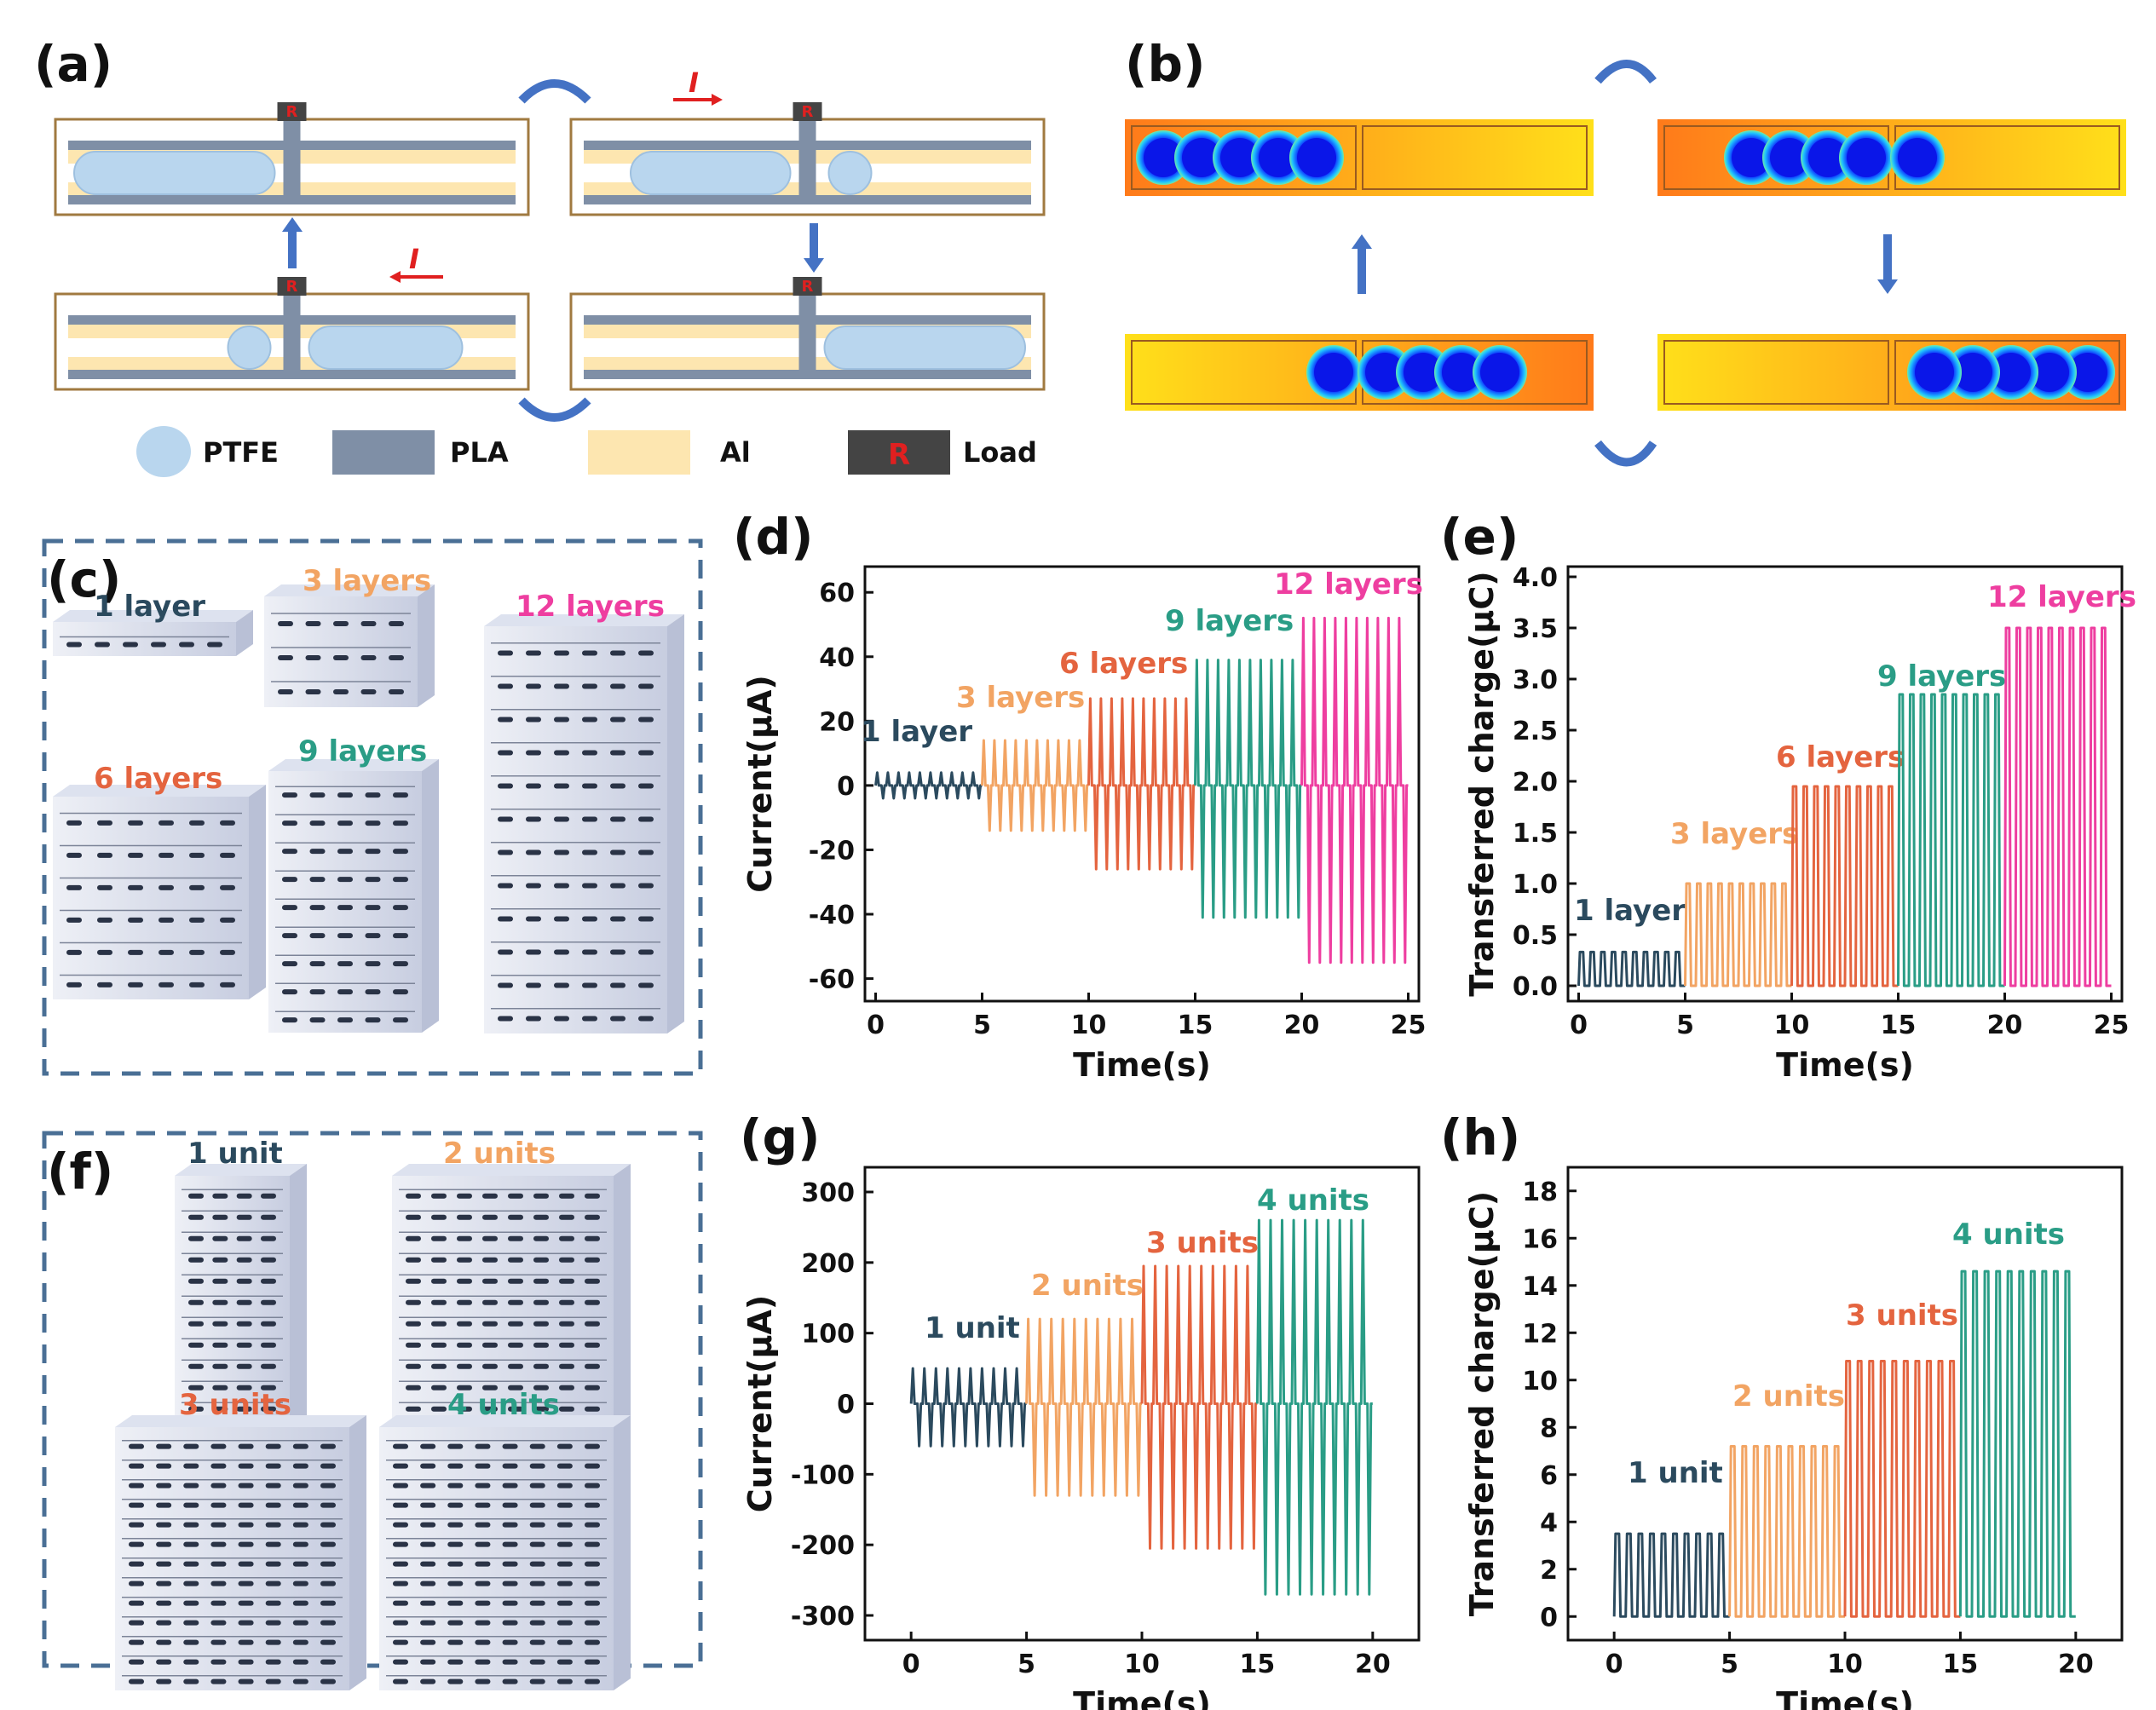 The image size is (2156, 1710). What do you see at coordinates (1729, 1665) in the screenshot?
I see `x-tick-label: 5` at bounding box center [1729, 1665].